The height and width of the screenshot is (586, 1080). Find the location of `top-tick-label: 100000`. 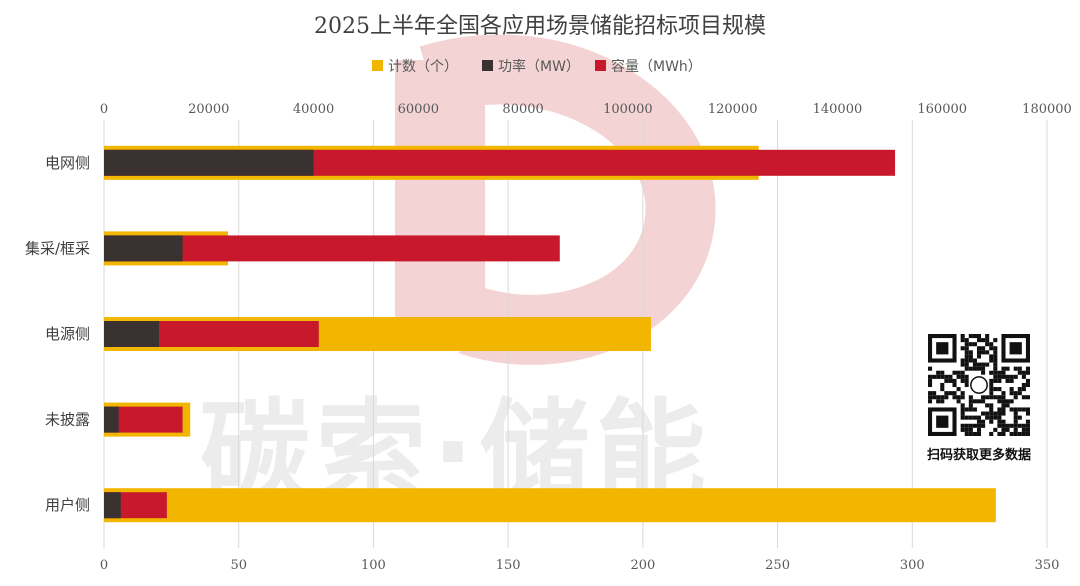

top-tick-label: 100000 is located at coordinates (628, 109).